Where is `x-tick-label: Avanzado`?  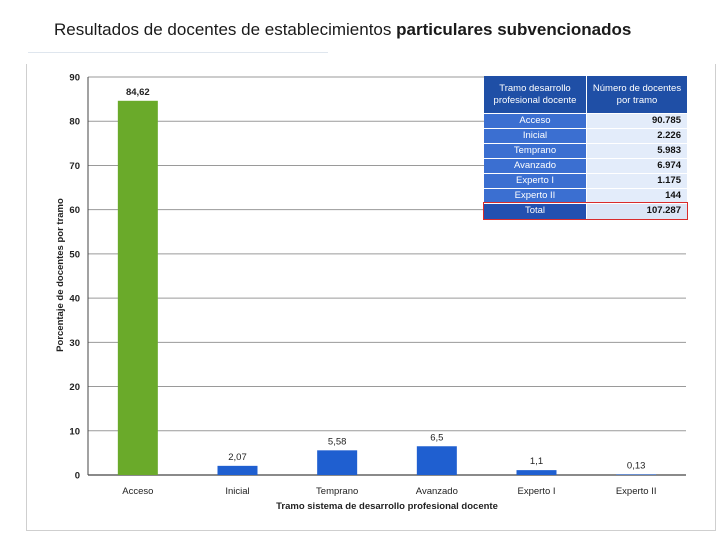
x-tick-label: Avanzado is located at coordinates (437, 491).